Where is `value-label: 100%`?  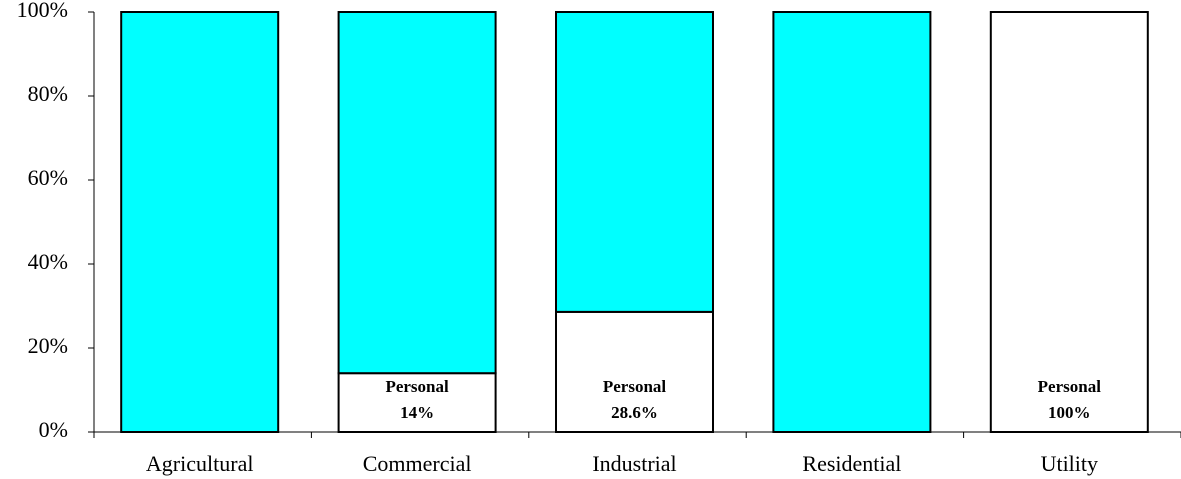 value-label: 100% is located at coordinates (1069, 412).